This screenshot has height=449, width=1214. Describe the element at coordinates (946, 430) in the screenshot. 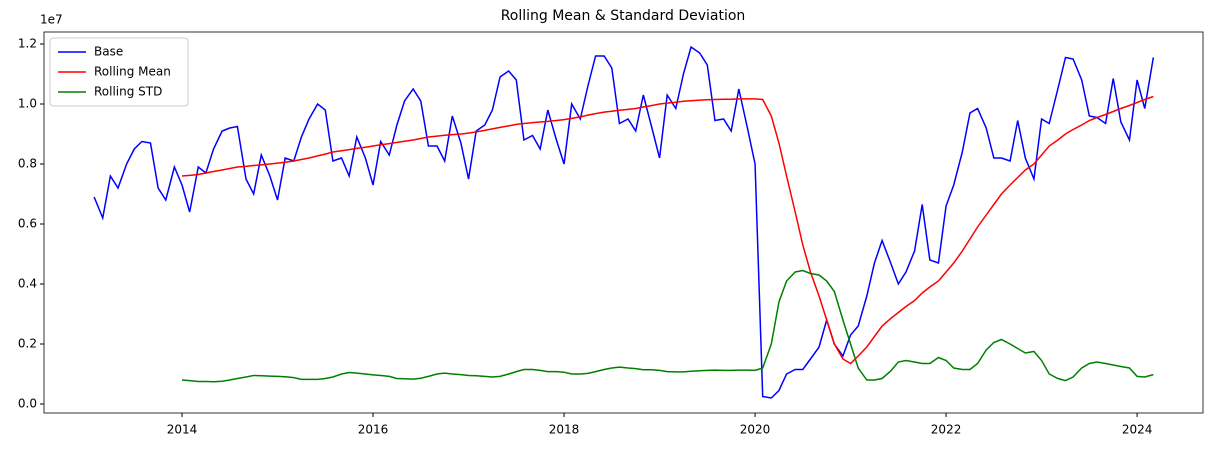

I see `x-tick-label: 2022` at that location.